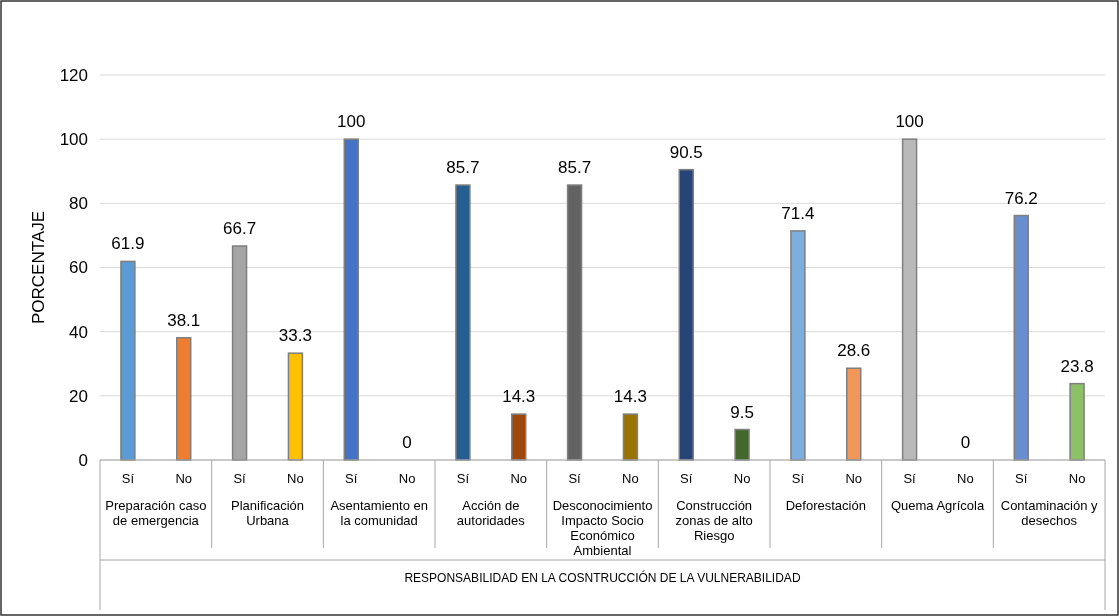  Describe the element at coordinates (267, 513) in the screenshot. I see `text: Planificación Urbana` at that location.